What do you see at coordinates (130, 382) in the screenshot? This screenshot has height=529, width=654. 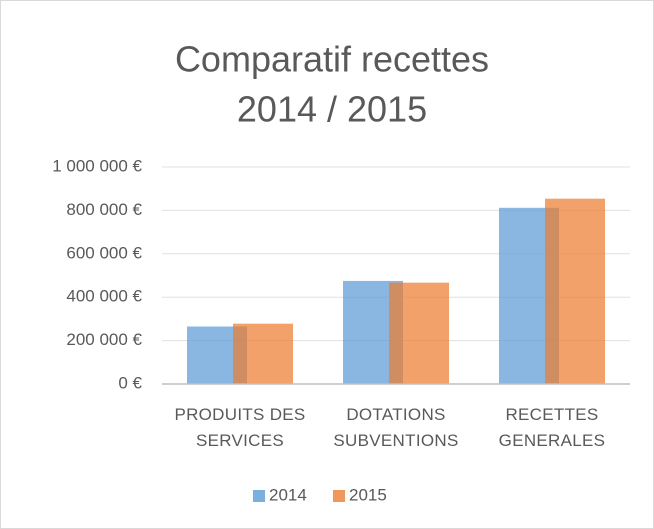 I see `y-tick-label: 0 €` at bounding box center [130, 382].